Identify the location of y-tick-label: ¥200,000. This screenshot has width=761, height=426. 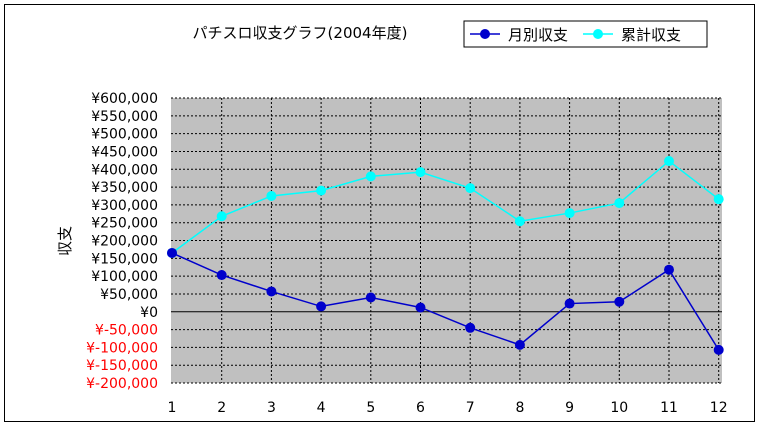
(124, 242).